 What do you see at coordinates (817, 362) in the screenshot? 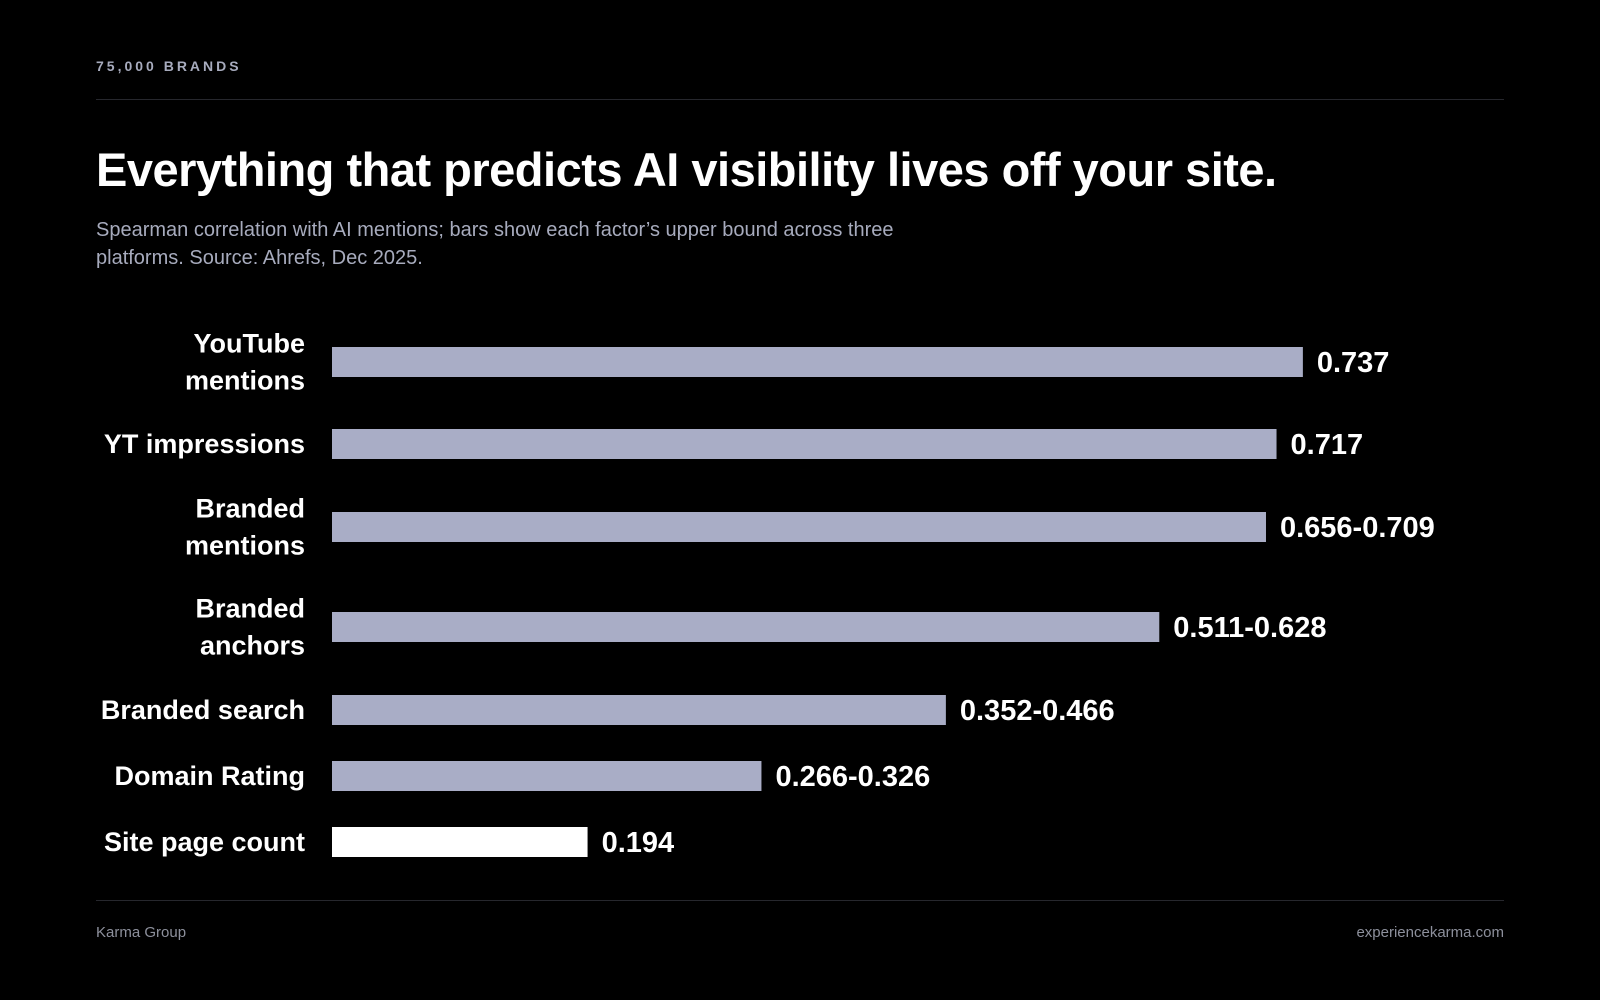
I see `bar-youtube-mentions` at bounding box center [817, 362].